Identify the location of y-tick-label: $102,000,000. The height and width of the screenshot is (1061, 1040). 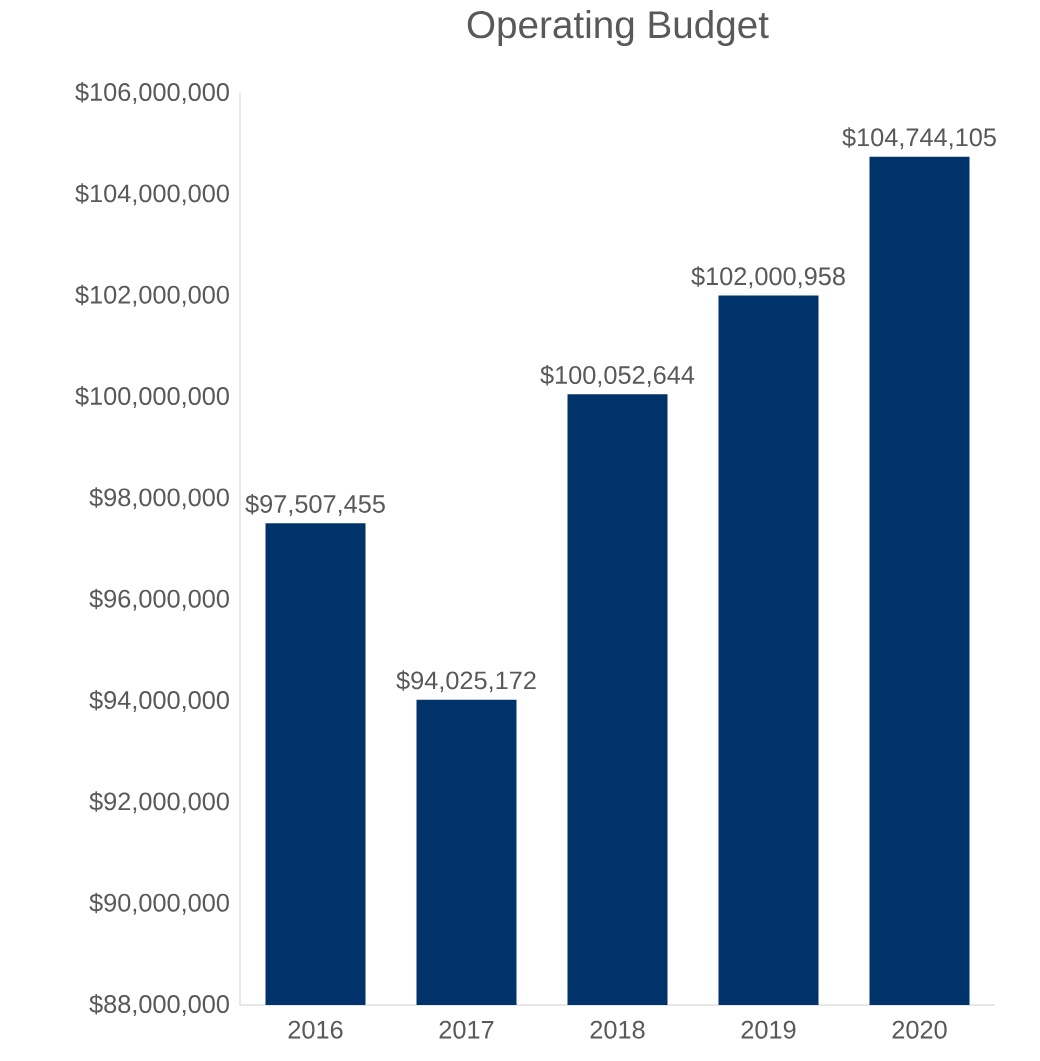
(152, 295).